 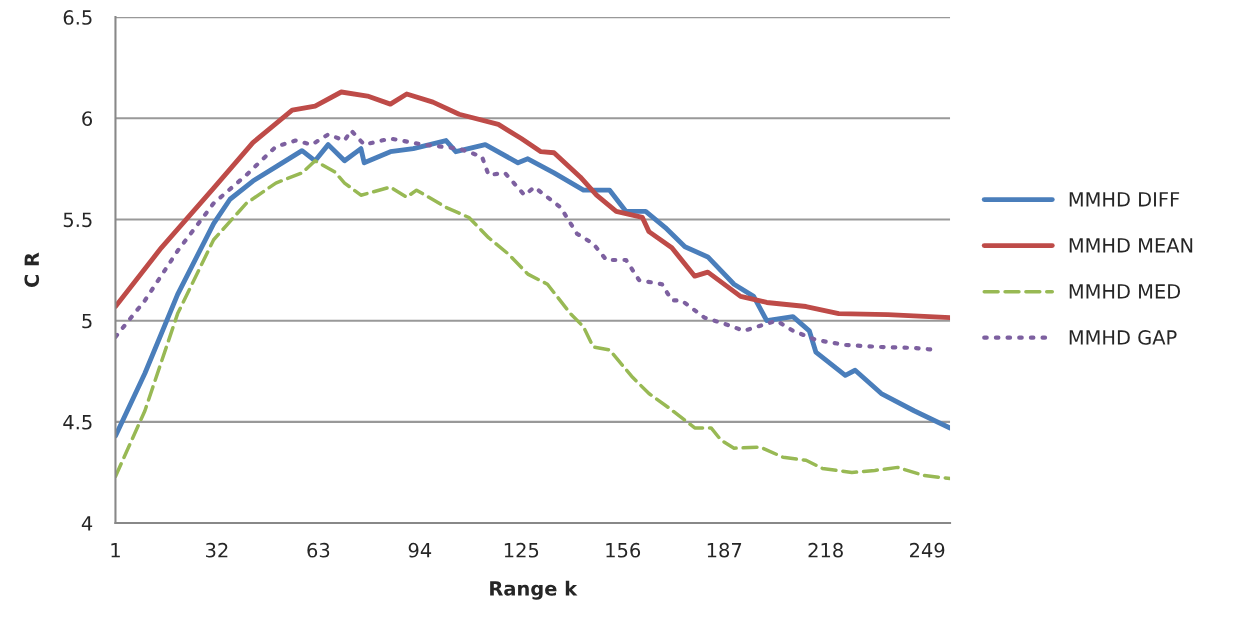 I want to click on y-tick-label: 6, so click(x=87, y=118).